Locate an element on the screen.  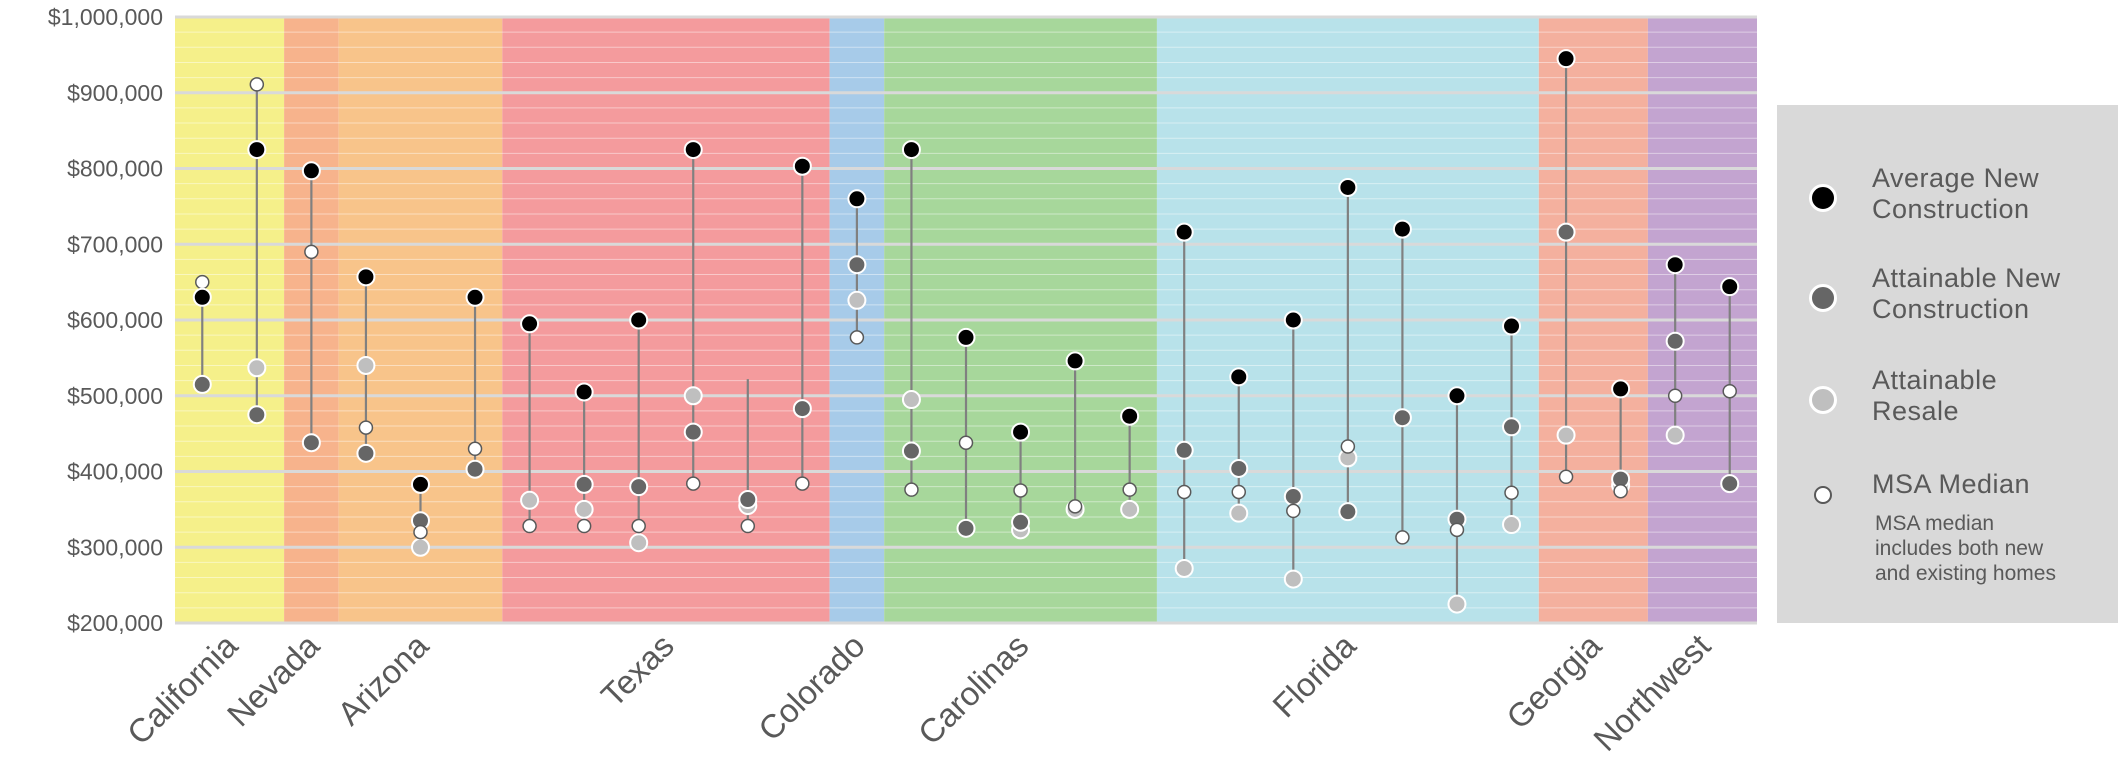
y-tick-label: $600,000 is located at coordinates (115, 320).